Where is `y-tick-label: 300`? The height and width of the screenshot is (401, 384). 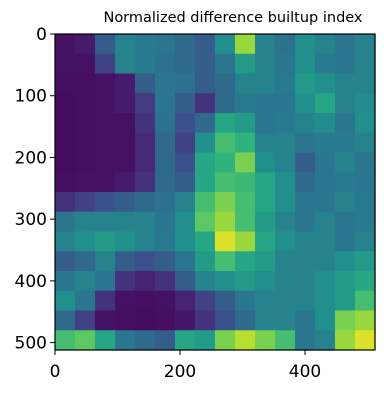
y-tick-label: 300 is located at coordinates (31, 220).